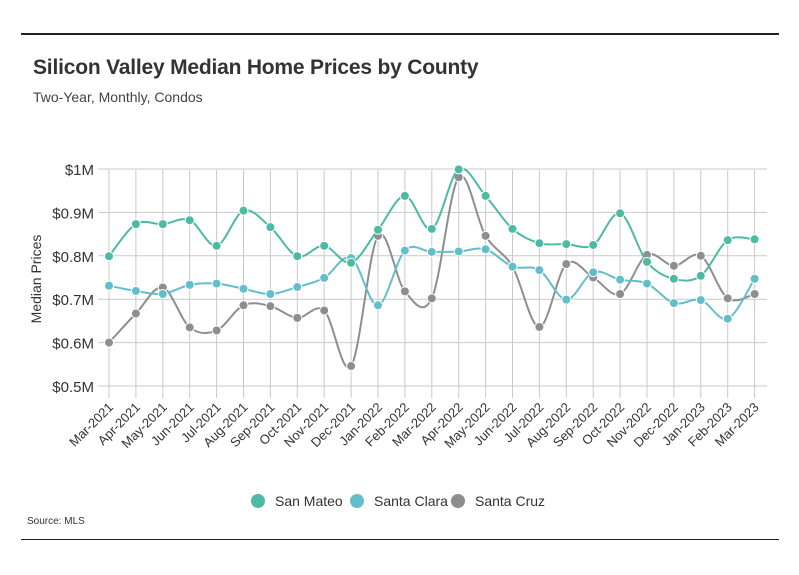 Image resolution: width=799 pixels, height=575 pixels. What do you see at coordinates (73, 387) in the screenshot?
I see `y-tick-label: $0.5M` at bounding box center [73, 387].